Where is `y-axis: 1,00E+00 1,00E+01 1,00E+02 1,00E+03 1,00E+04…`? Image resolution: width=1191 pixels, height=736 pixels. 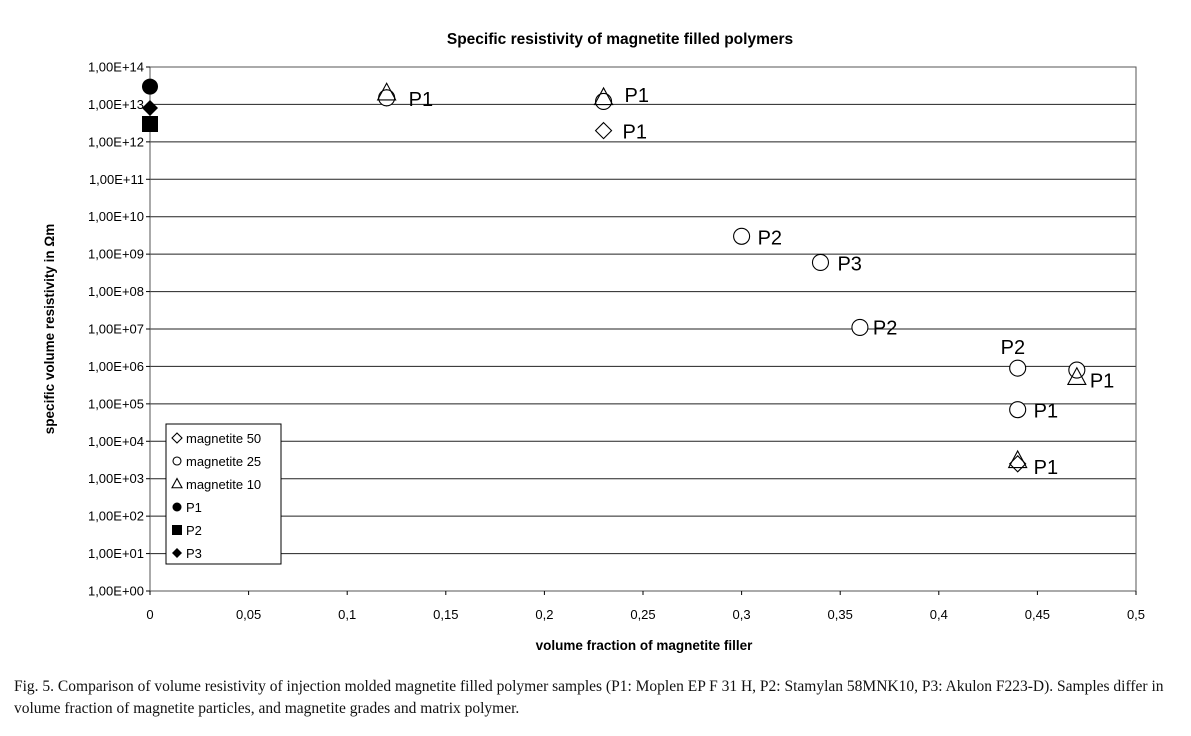
y-axis: 1,00E+00 1,00E+01 1,00E+02 1,00E+03 1,00E+04… is located at coordinates (119, 329).